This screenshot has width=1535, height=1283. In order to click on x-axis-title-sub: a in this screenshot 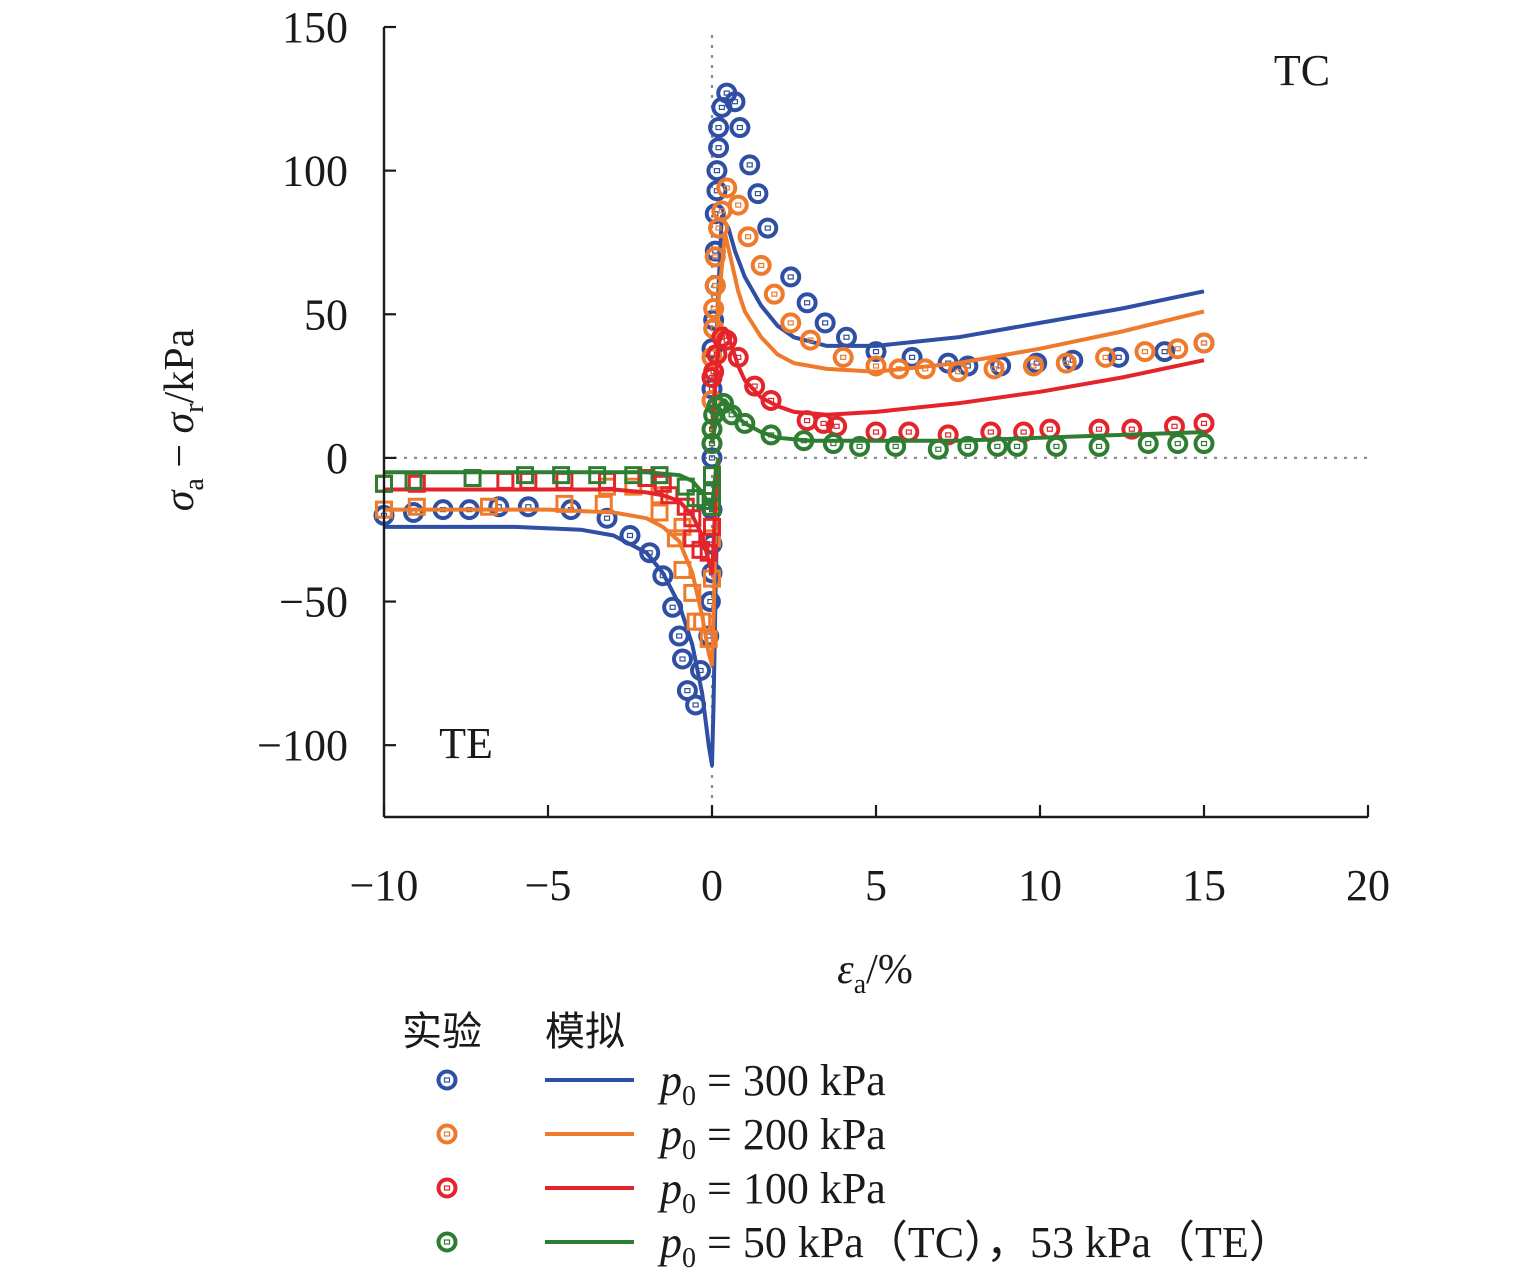, I will do `click(860, 984)`.